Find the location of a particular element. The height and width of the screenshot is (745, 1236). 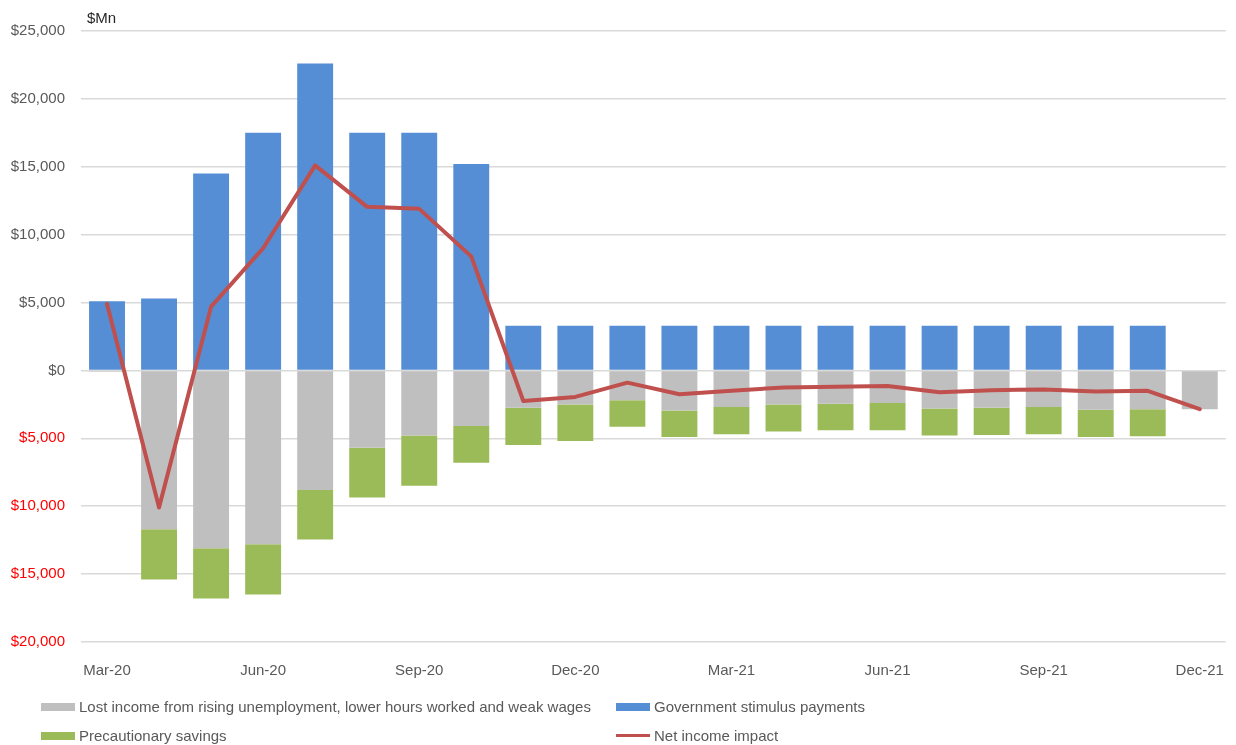

x-tick-label: Sep-20 is located at coordinates (419, 670).